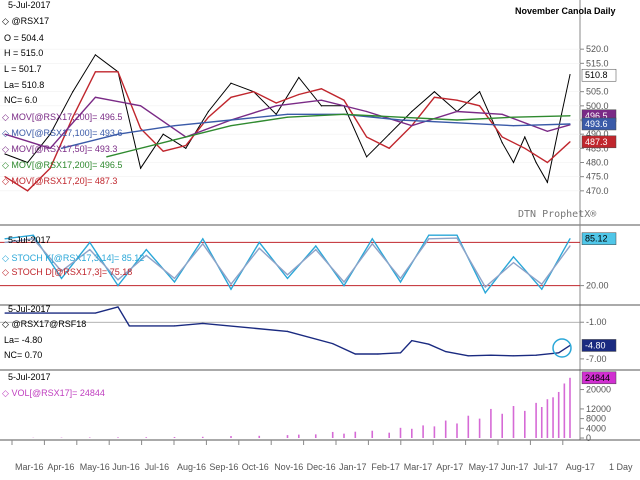 The height and width of the screenshot is (480, 640). I want to click on x-tick-label: Feb-17, so click(385, 467).